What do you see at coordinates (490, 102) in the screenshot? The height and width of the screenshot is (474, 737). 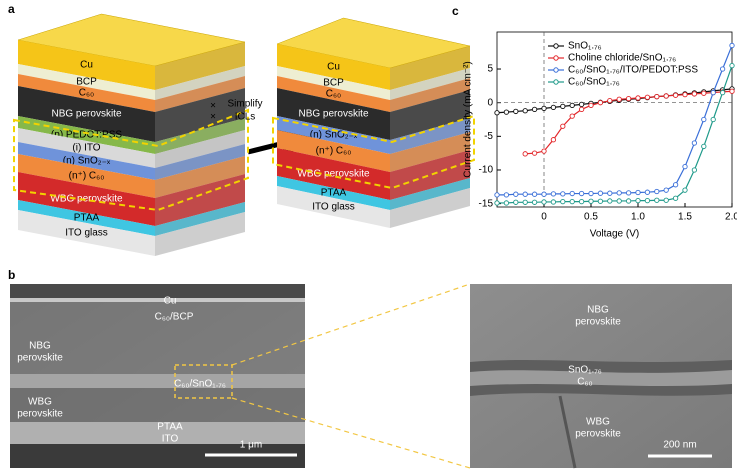 I see `y-tick-label: 0` at bounding box center [490, 102].